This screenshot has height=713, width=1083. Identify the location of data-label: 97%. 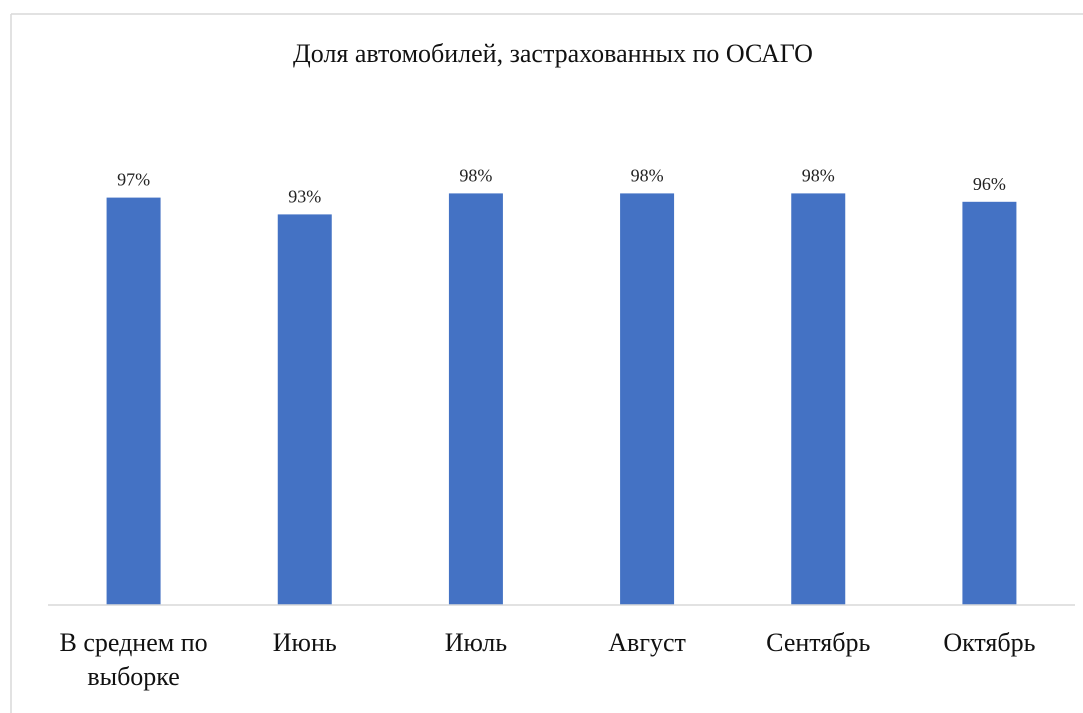
(133, 180).